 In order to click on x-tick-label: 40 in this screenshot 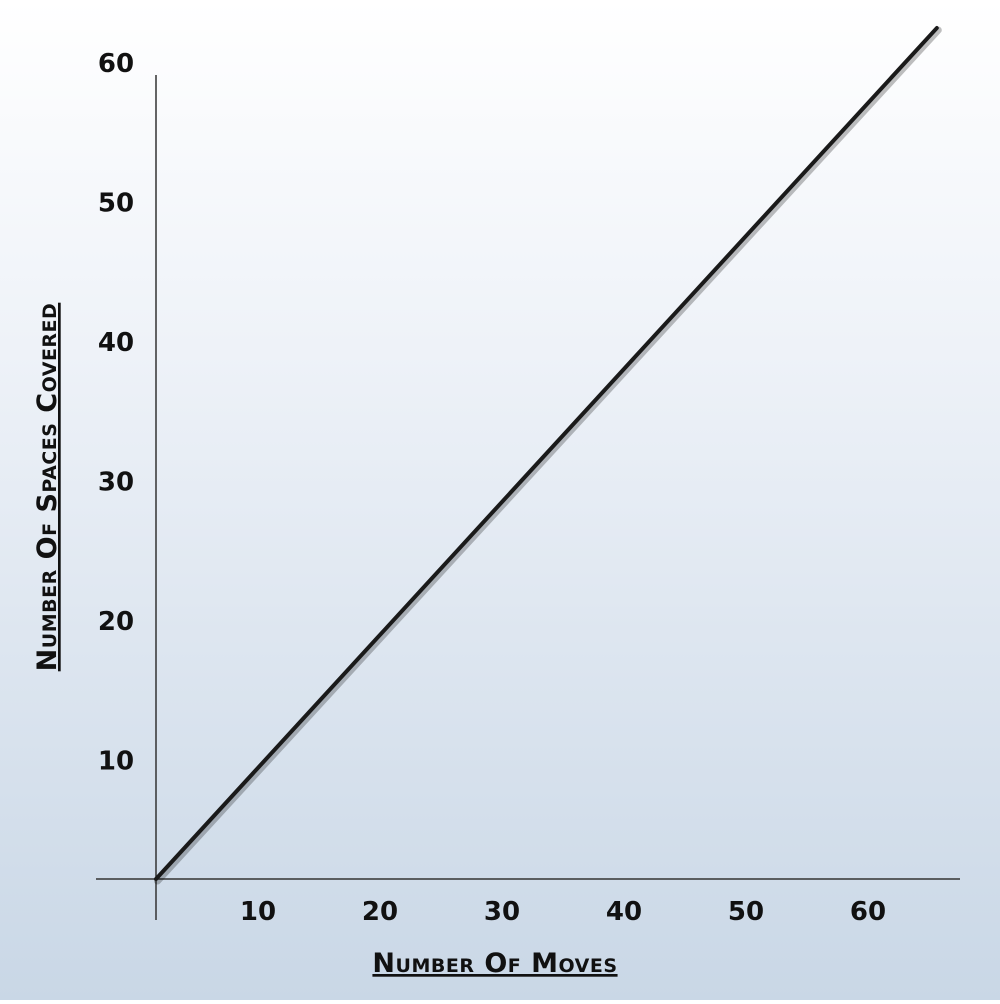, I will do `click(624, 912)`.